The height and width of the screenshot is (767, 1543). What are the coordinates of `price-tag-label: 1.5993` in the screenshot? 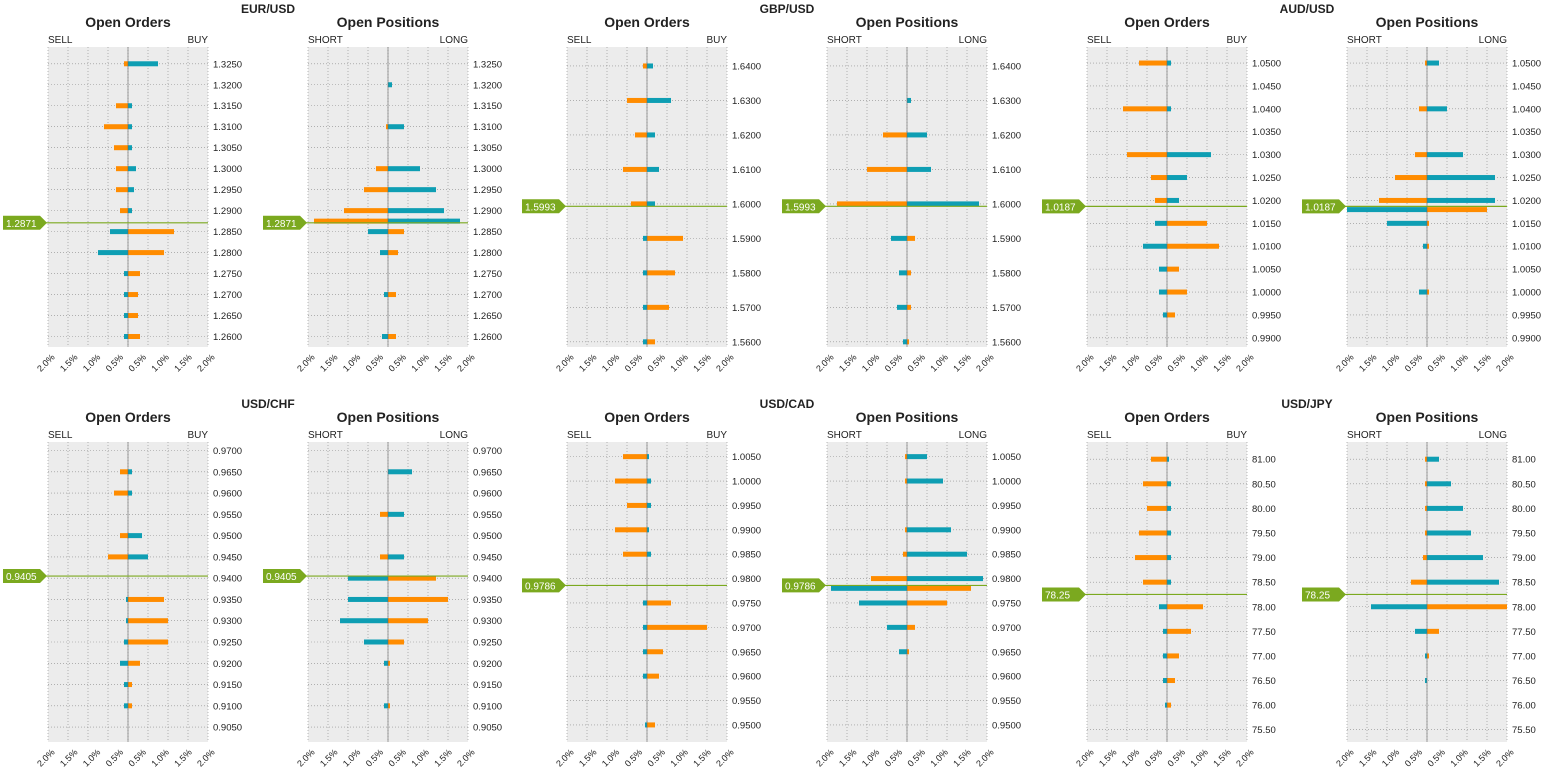 It's located at (540, 207).